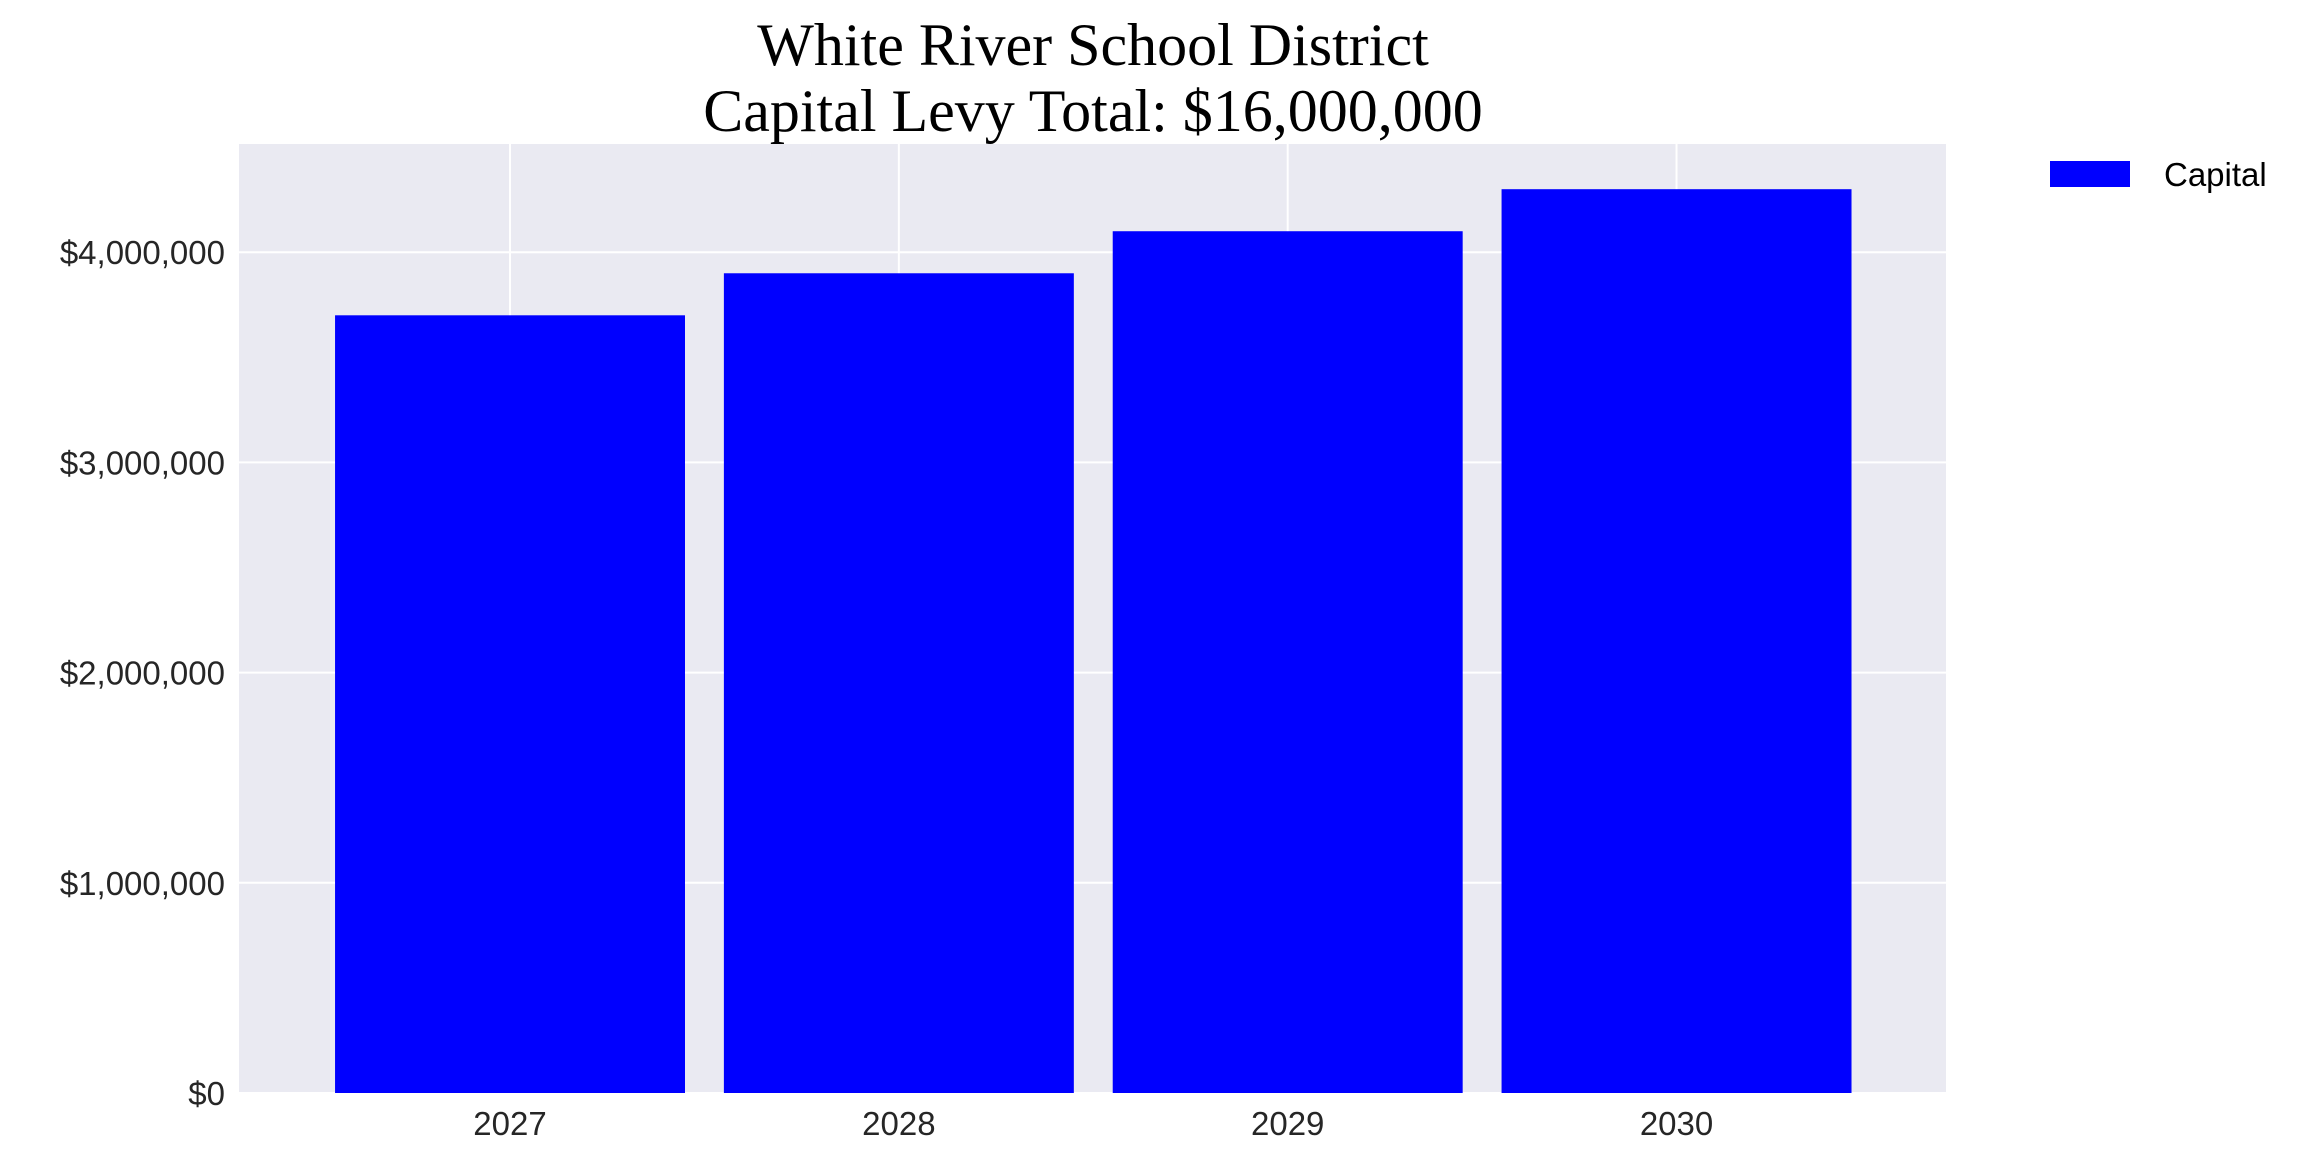  I want to click on x-tick-label: 2028, so click(898, 1123).